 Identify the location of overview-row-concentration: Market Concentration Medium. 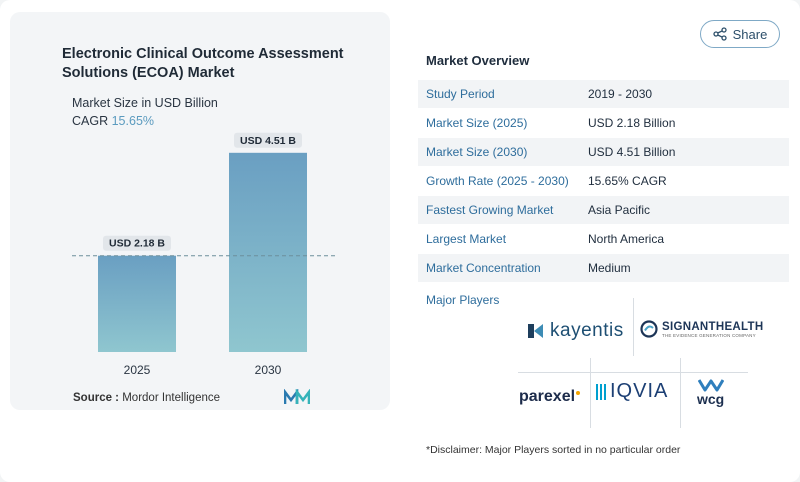
(603, 268).